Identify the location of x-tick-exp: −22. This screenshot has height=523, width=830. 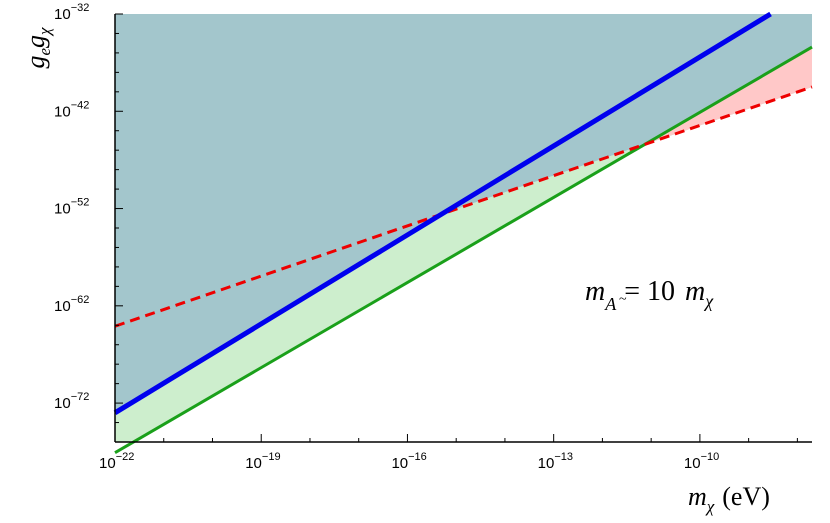
(125, 457).